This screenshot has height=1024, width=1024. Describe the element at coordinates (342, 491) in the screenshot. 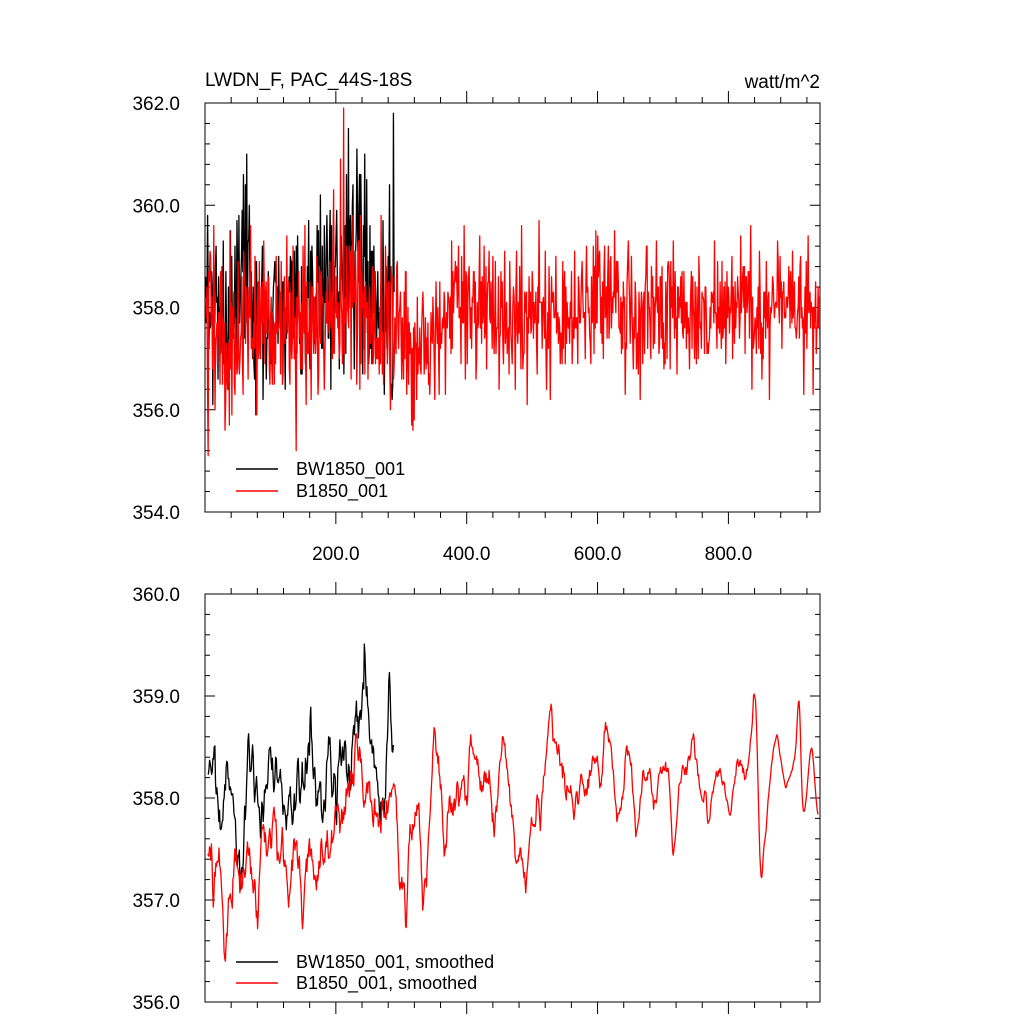

I see `legend-label-2: B1850_001` at that location.